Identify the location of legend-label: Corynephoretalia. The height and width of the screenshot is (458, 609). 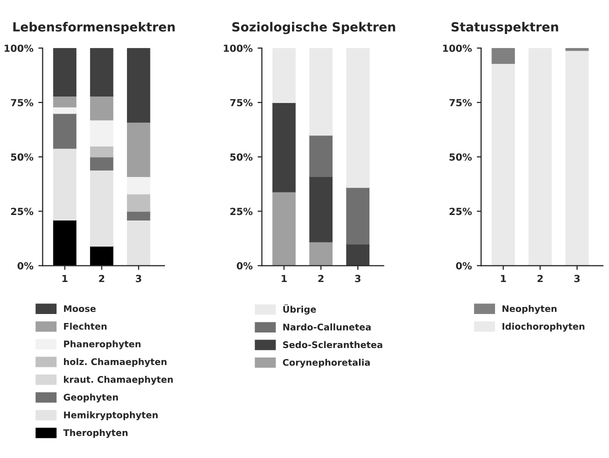
(326, 363).